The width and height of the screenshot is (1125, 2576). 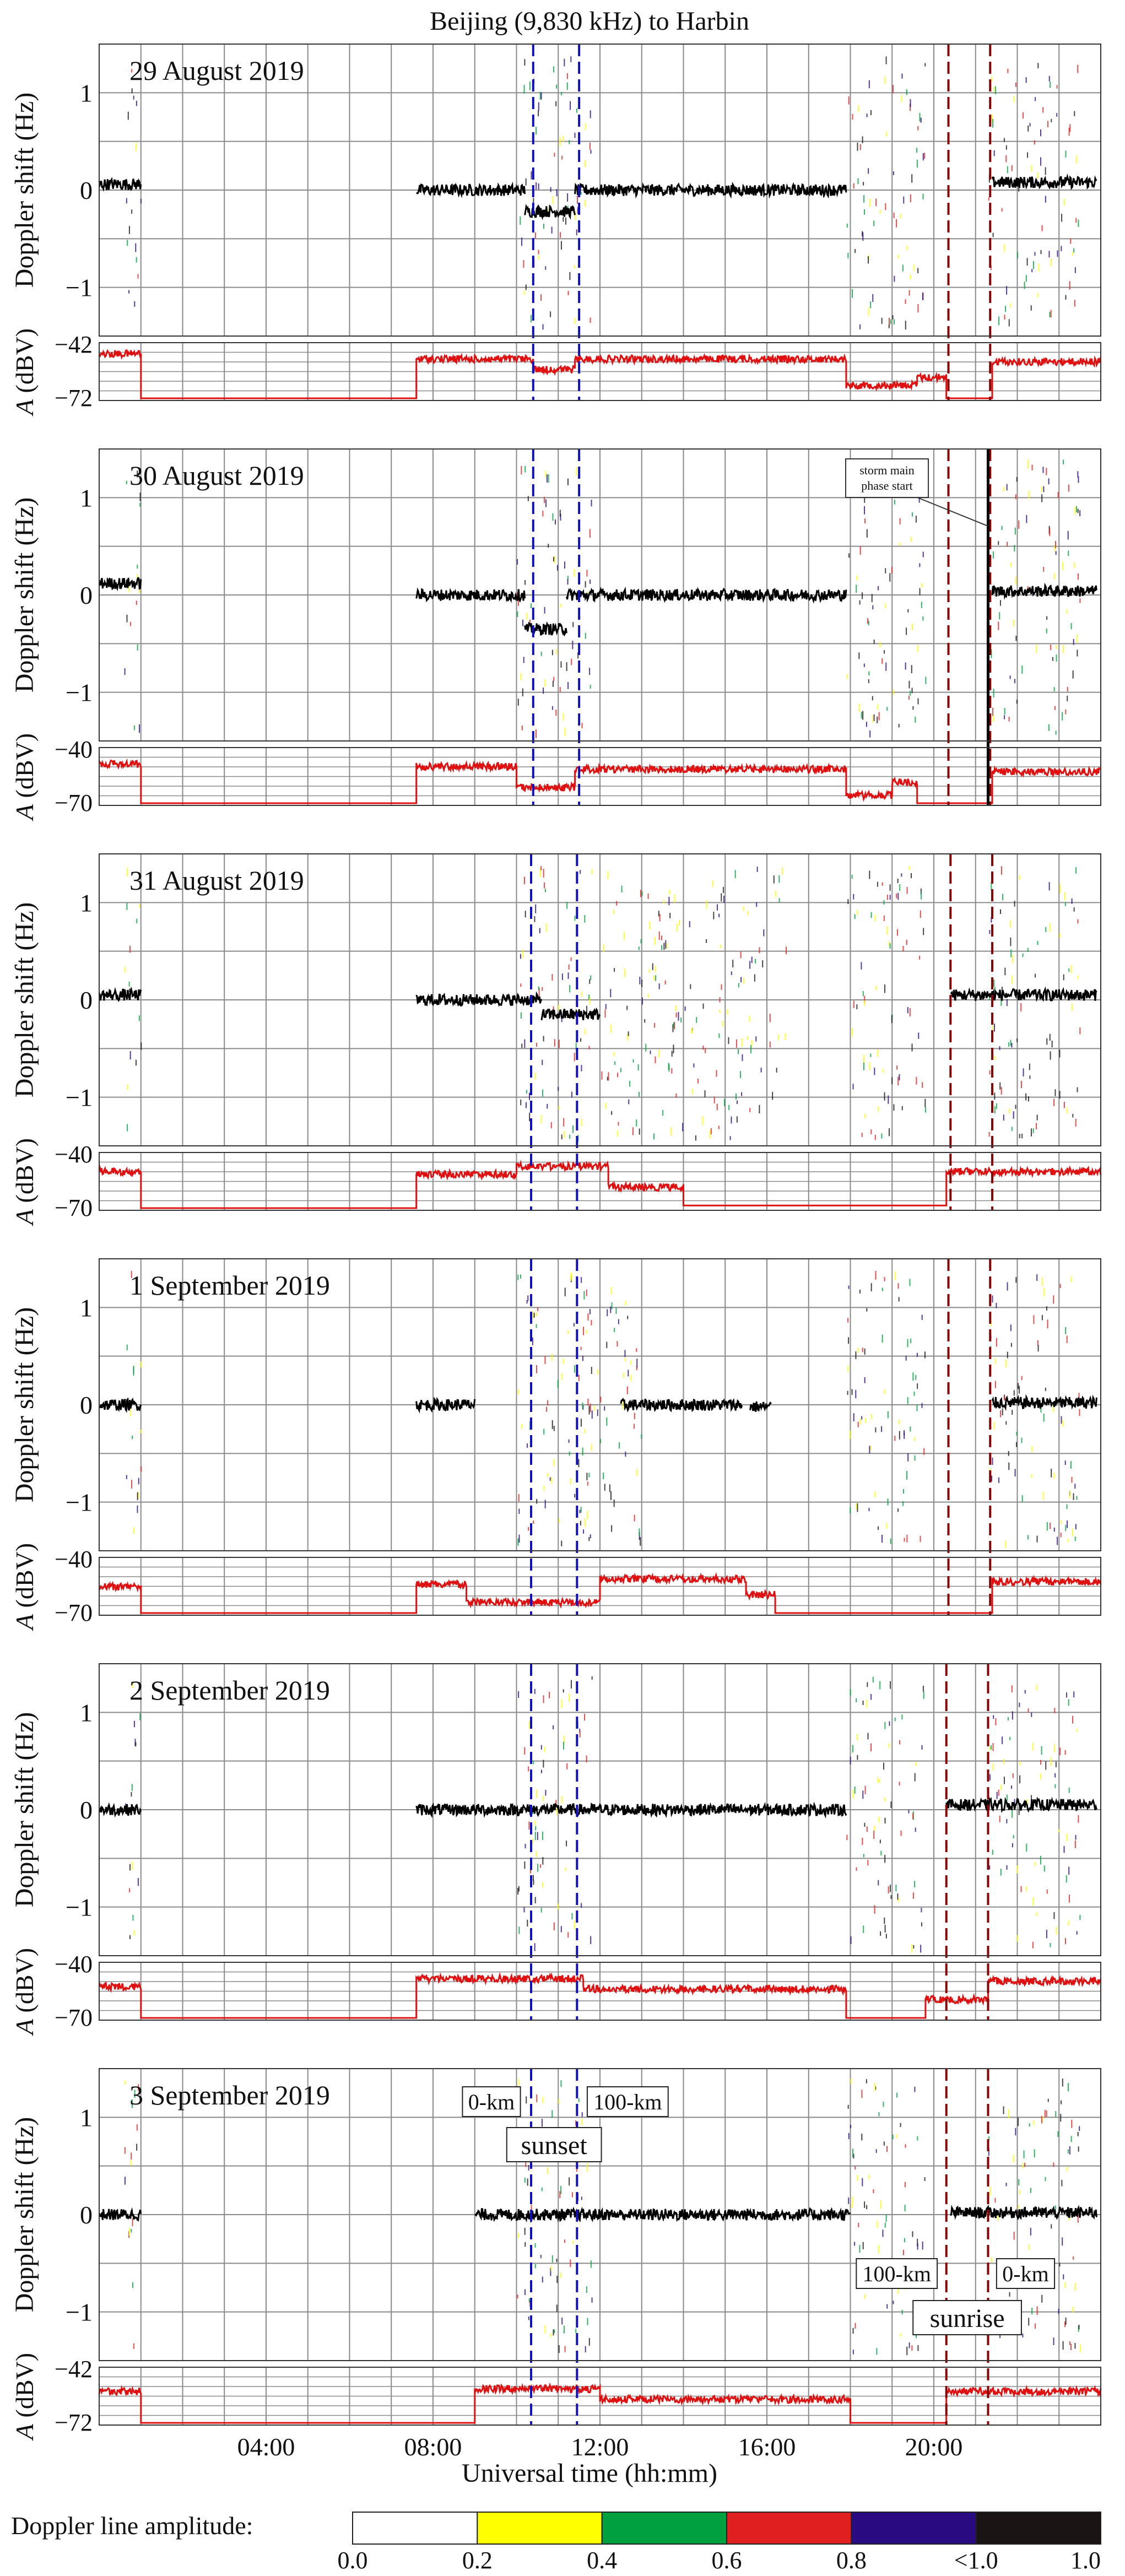 I want to click on colorbar-tick-label: 0.8, so click(x=851, y=2561).